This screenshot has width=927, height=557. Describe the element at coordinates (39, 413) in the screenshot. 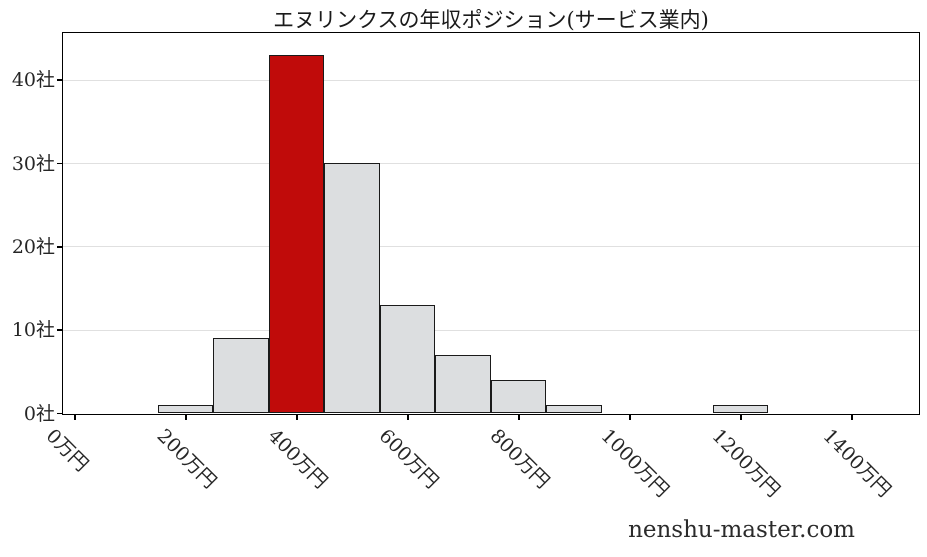

I see `y-tick-label: 0社` at that location.